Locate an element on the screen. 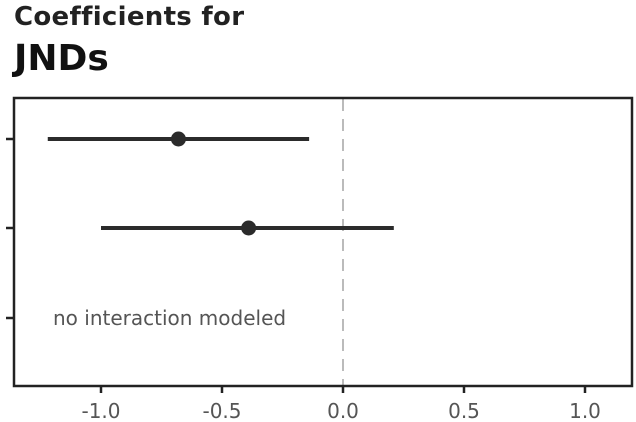 The height and width of the screenshot is (422, 636). x-tick-label: 0.5 is located at coordinates (464, 410).